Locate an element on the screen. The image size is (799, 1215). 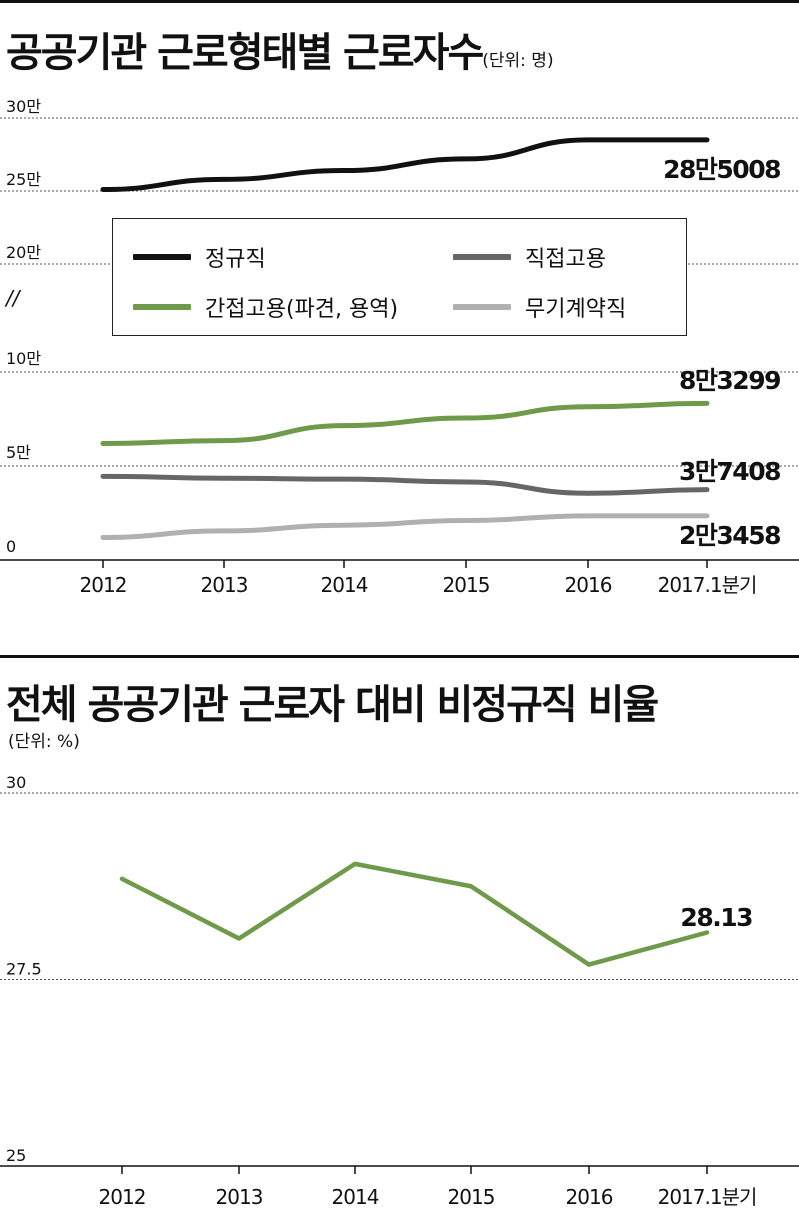
chart1-end-label-direct: 3만7408 is located at coordinates (729, 471).